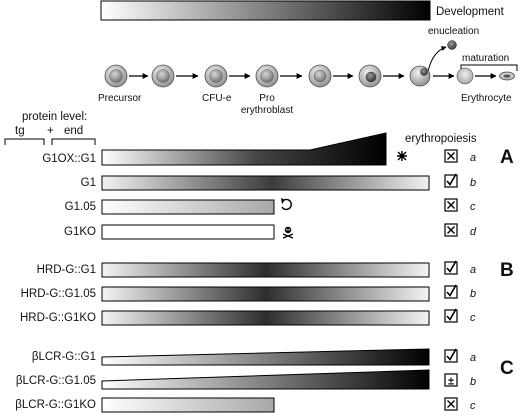 This screenshot has height=416, width=520. What do you see at coordinates (486, 98) in the screenshot?
I see `stage-label-erythrocyte: Erythrocyte` at bounding box center [486, 98].